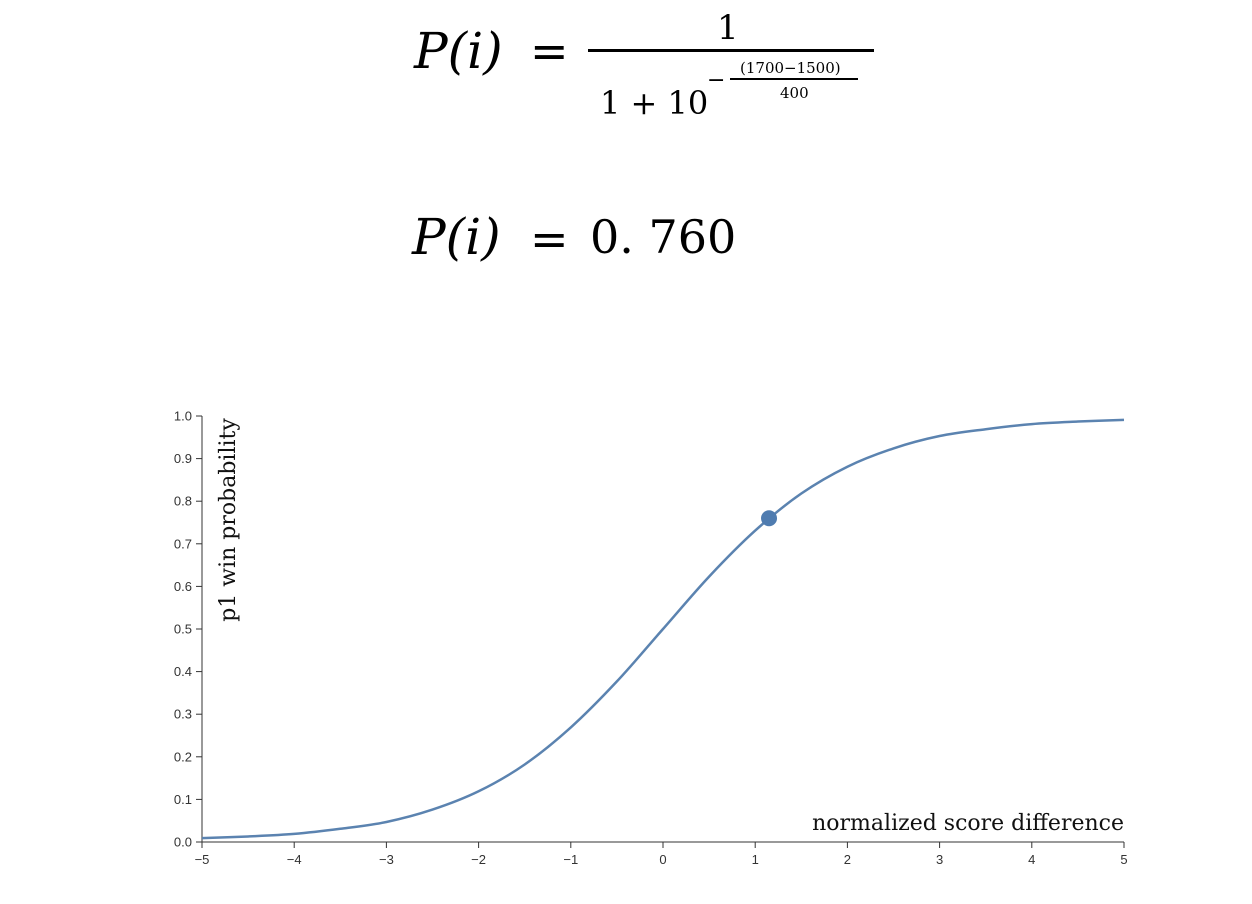 This screenshot has width=1252, height=904. I want to click on x-tick-label: 3, so click(939, 859).